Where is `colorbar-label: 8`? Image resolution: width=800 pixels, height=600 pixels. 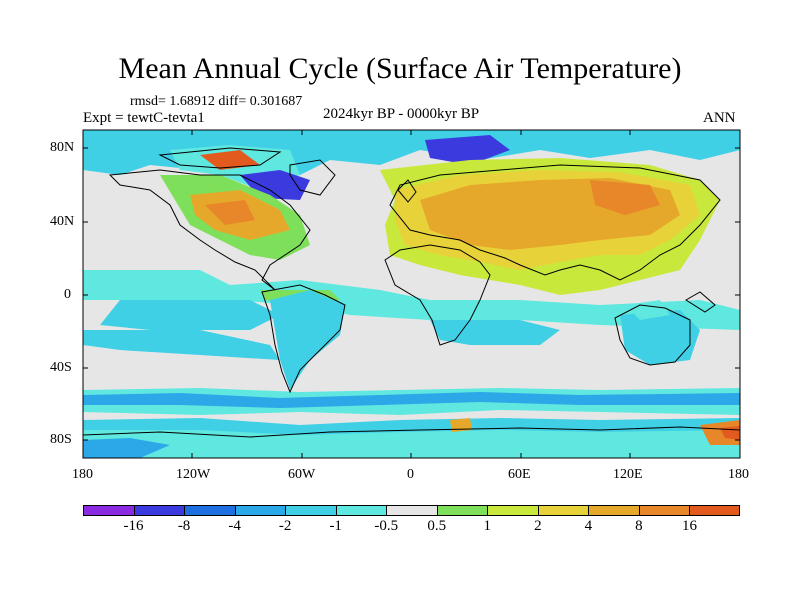
colorbar-label: 8 is located at coordinates (639, 526).